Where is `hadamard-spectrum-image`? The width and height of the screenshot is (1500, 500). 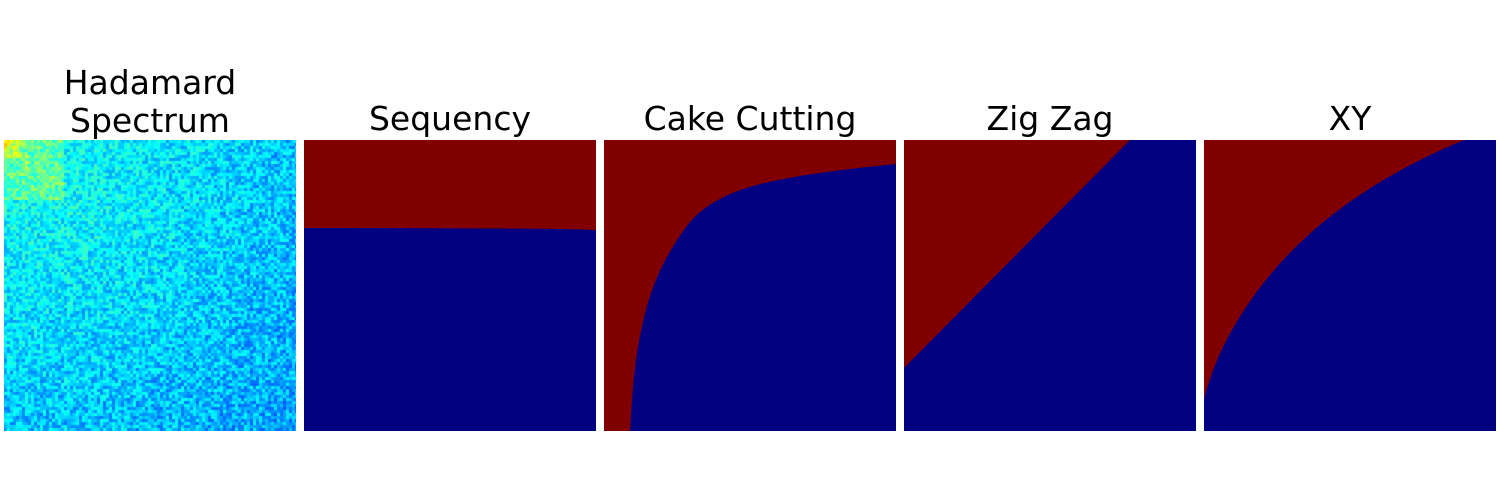 hadamard-spectrum-image is located at coordinates (150, 285).